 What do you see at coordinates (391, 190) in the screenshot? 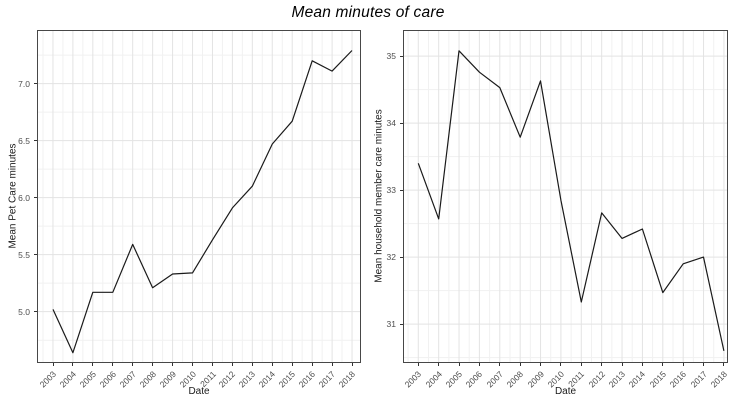
I see `y-tick-label: 33` at bounding box center [391, 190].